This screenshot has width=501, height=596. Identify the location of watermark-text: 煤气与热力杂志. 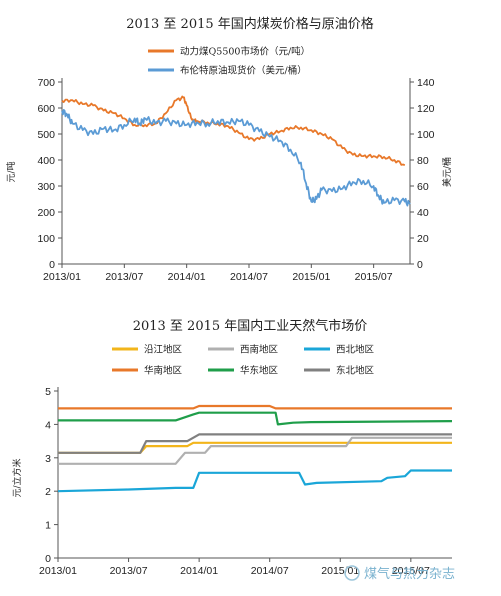
(409, 574).